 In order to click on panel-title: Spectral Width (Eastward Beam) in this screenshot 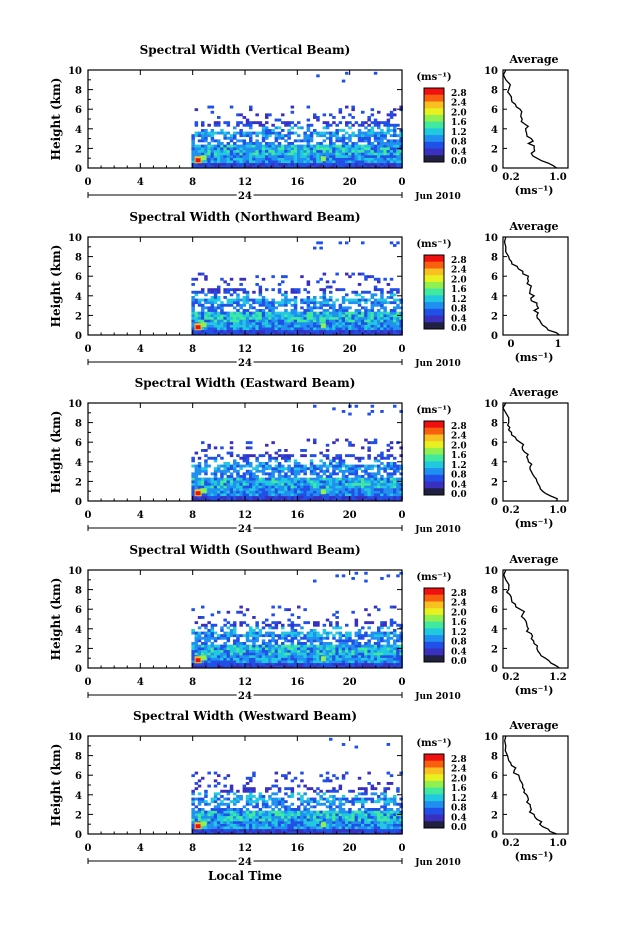, I will do `click(245, 383)`.